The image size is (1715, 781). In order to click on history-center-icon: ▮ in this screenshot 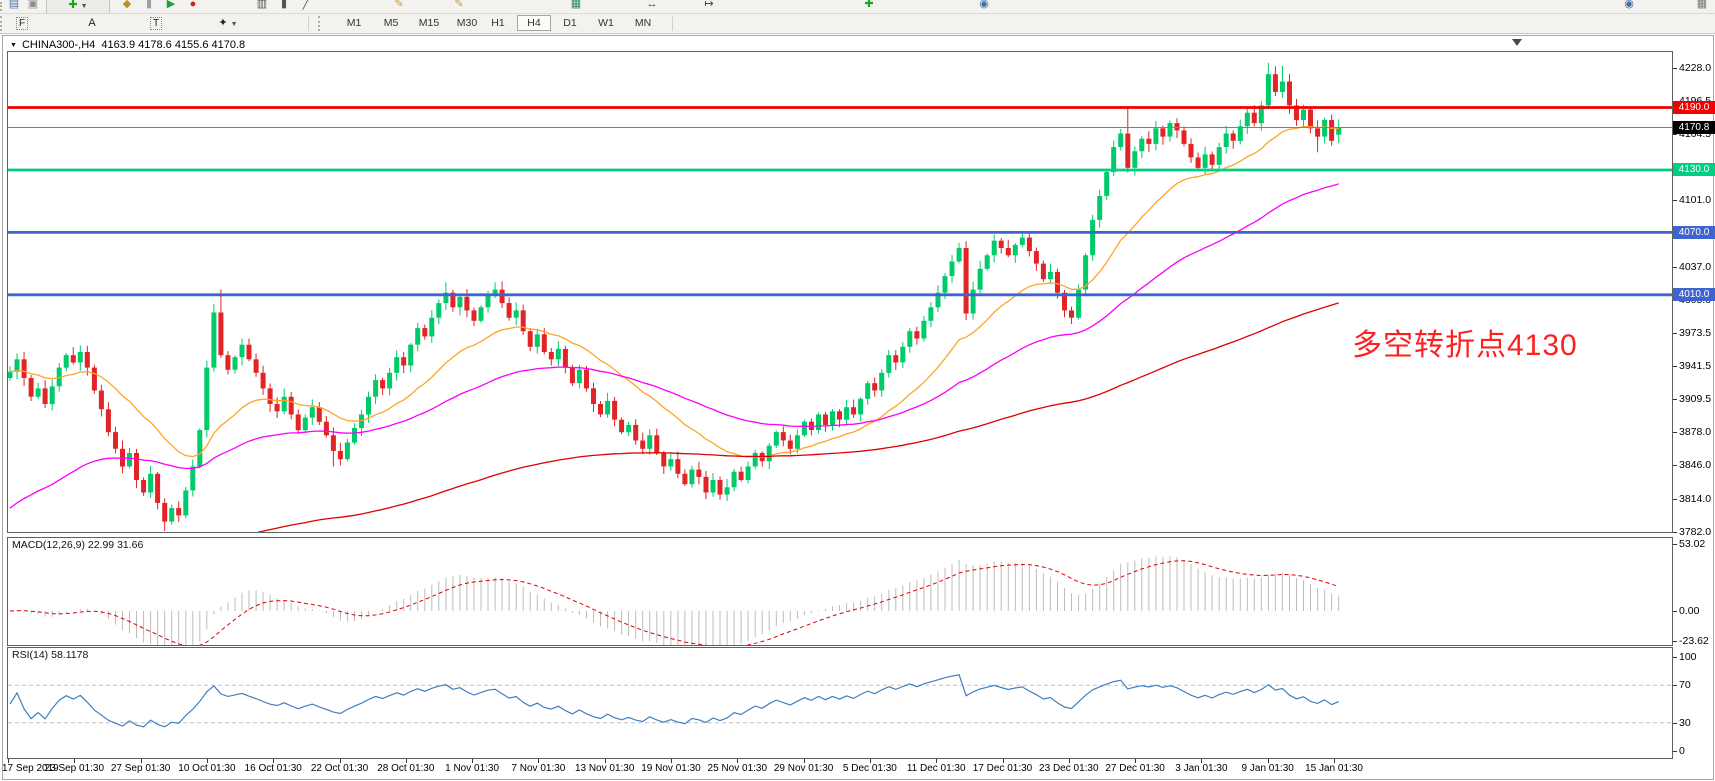, I will do `click(149, 5)`.